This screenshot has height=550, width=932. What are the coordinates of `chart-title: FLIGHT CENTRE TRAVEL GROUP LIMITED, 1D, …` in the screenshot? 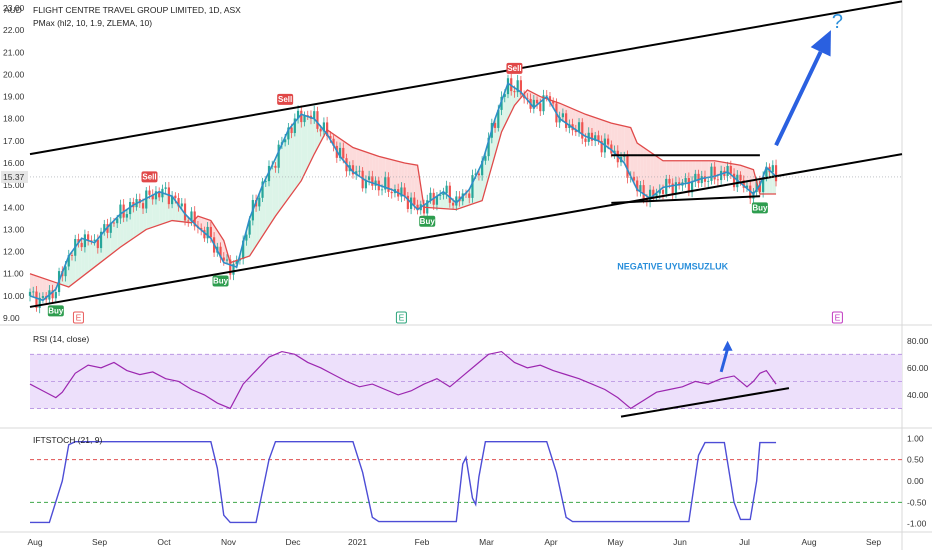 It's located at (137, 10).